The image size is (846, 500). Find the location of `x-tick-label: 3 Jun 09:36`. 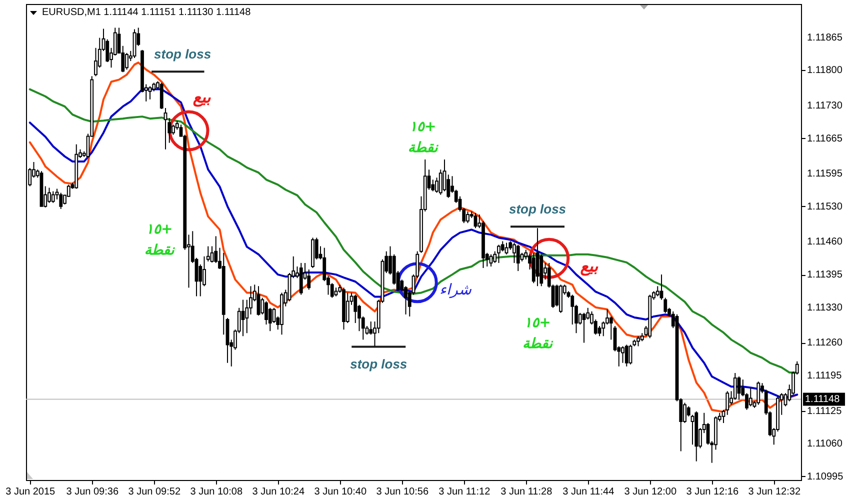

x-tick-label: 3 Jun 09:36 is located at coordinates (92, 492).